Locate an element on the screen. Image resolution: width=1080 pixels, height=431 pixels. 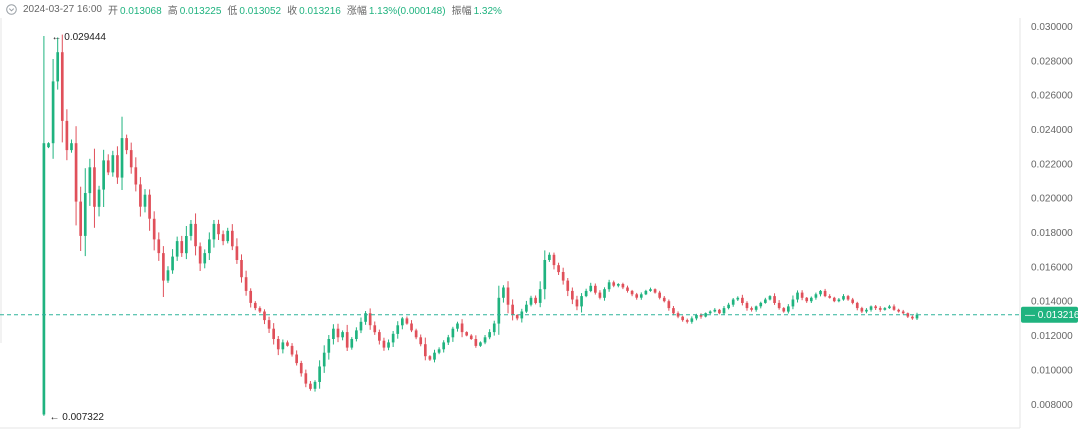
y-tick-label: 0.010000 is located at coordinates (1052, 370).